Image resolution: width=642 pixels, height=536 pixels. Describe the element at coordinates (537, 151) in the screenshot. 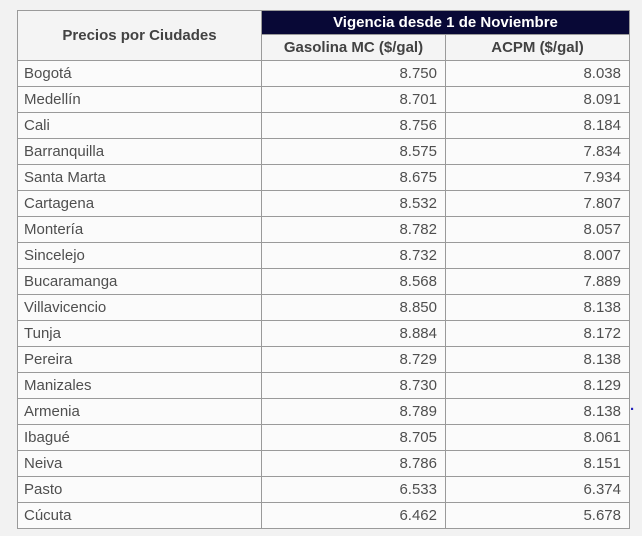

I see `acpm-price-cell: 7.834` at that location.